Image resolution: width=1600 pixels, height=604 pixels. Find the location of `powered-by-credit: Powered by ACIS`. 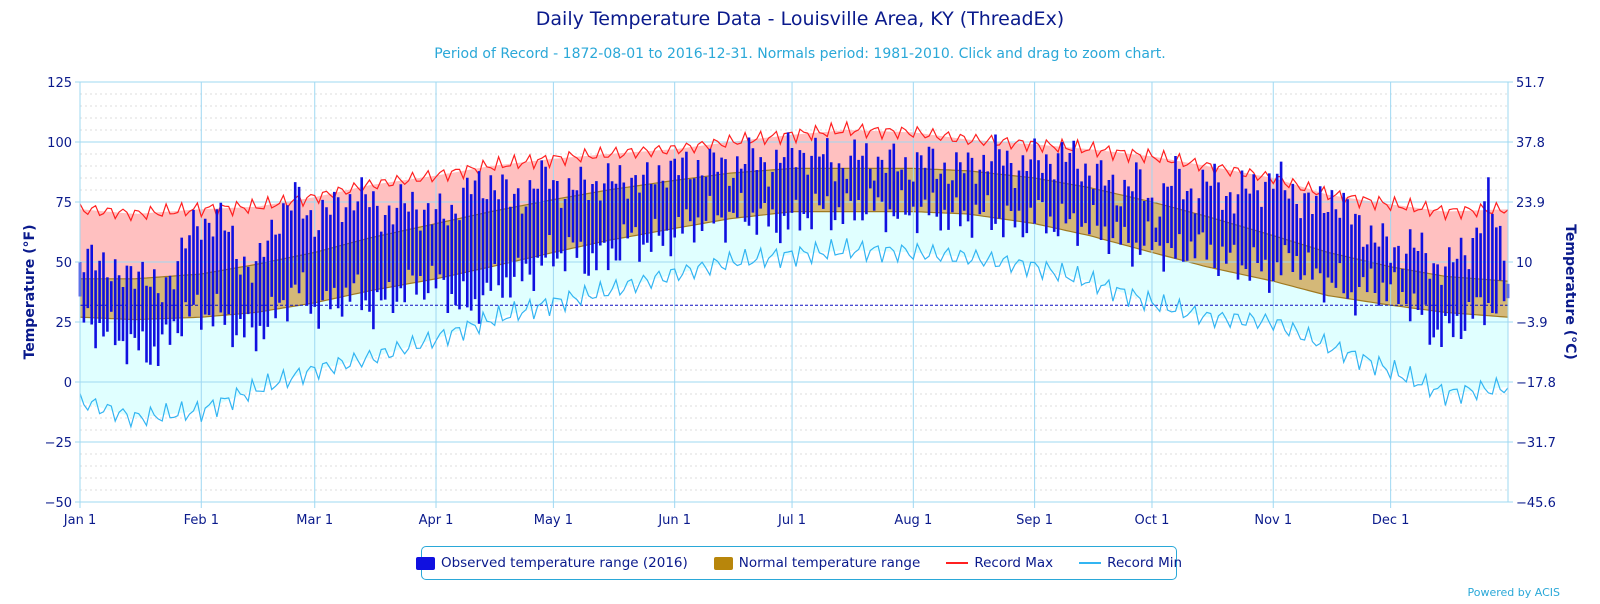

powered-by-credit: Powered by ACIS is located at coordinates (1514, 592).